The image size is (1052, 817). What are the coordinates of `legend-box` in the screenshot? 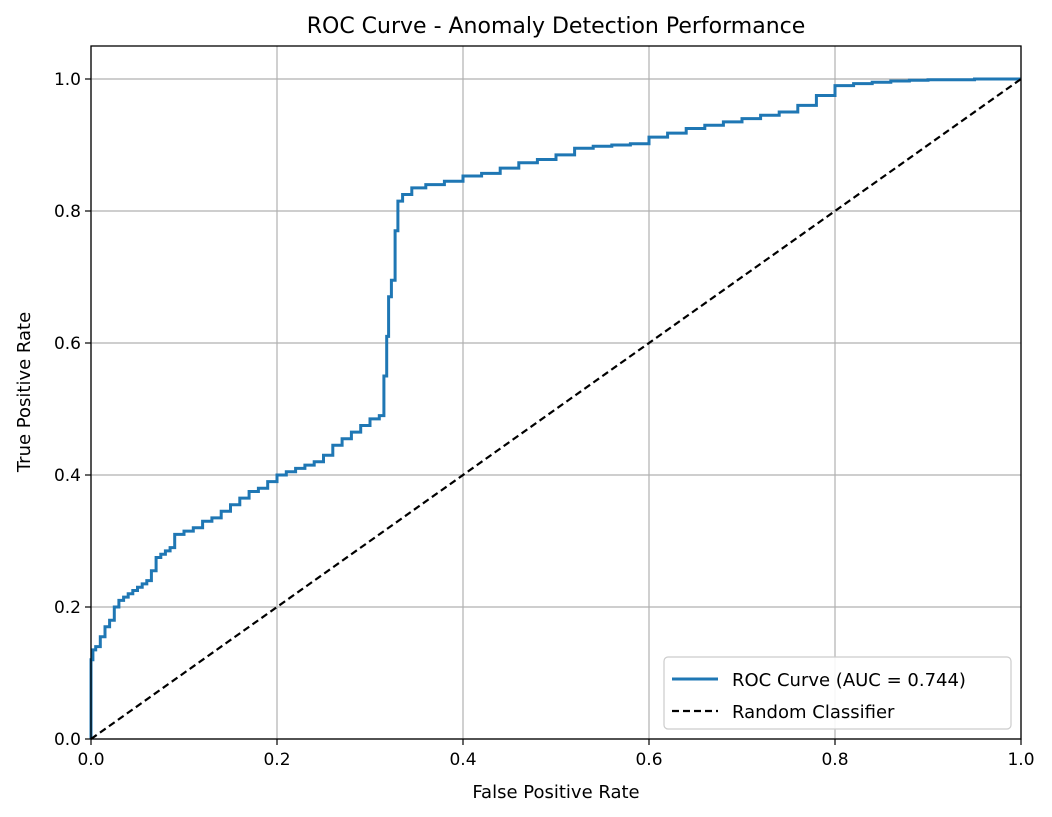 It's located at (837, 693).